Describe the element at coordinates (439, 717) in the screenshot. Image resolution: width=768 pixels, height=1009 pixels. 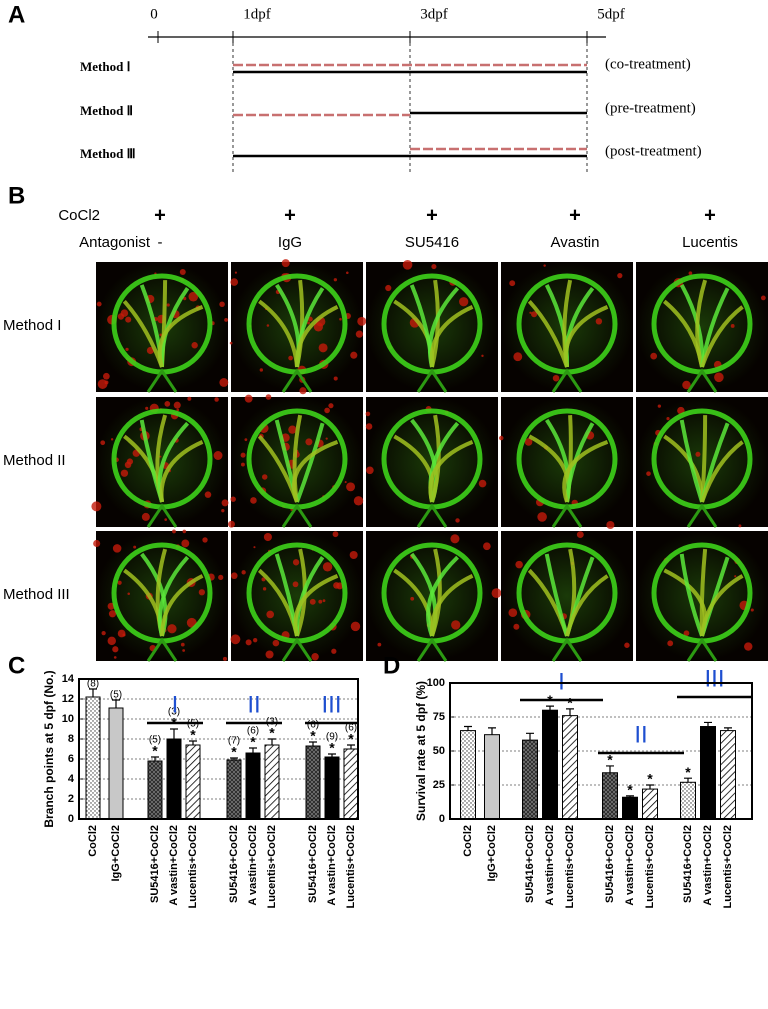
I see `y-tick-label: 75` at that location.